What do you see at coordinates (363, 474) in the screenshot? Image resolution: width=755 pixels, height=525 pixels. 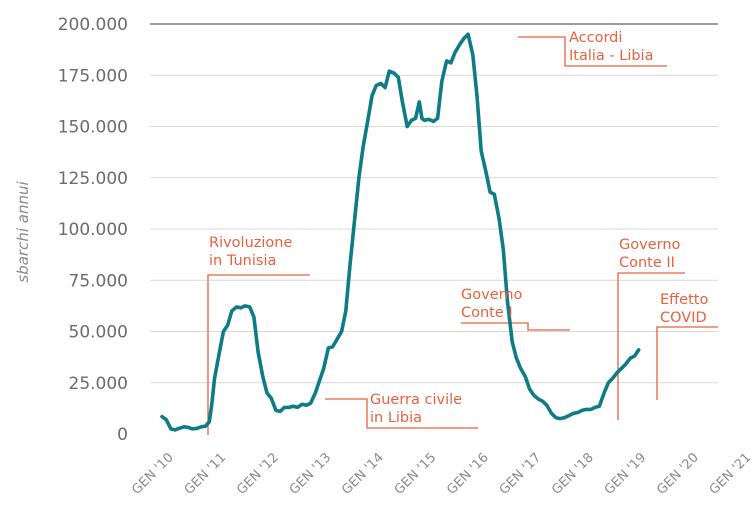 I see `x-tick-label: GEN '14` at bounding box center [363, 474].